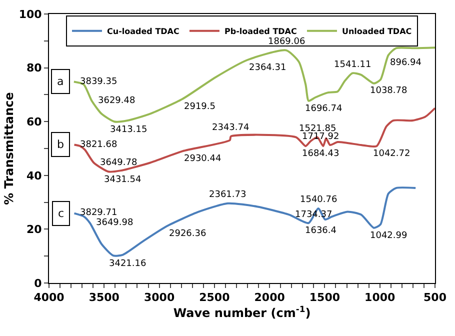 This screenshot has width=455, height=336. Describe the element at coordinates (38, 283) in the screenshot. I see `y-tick-label: 0` at that location.